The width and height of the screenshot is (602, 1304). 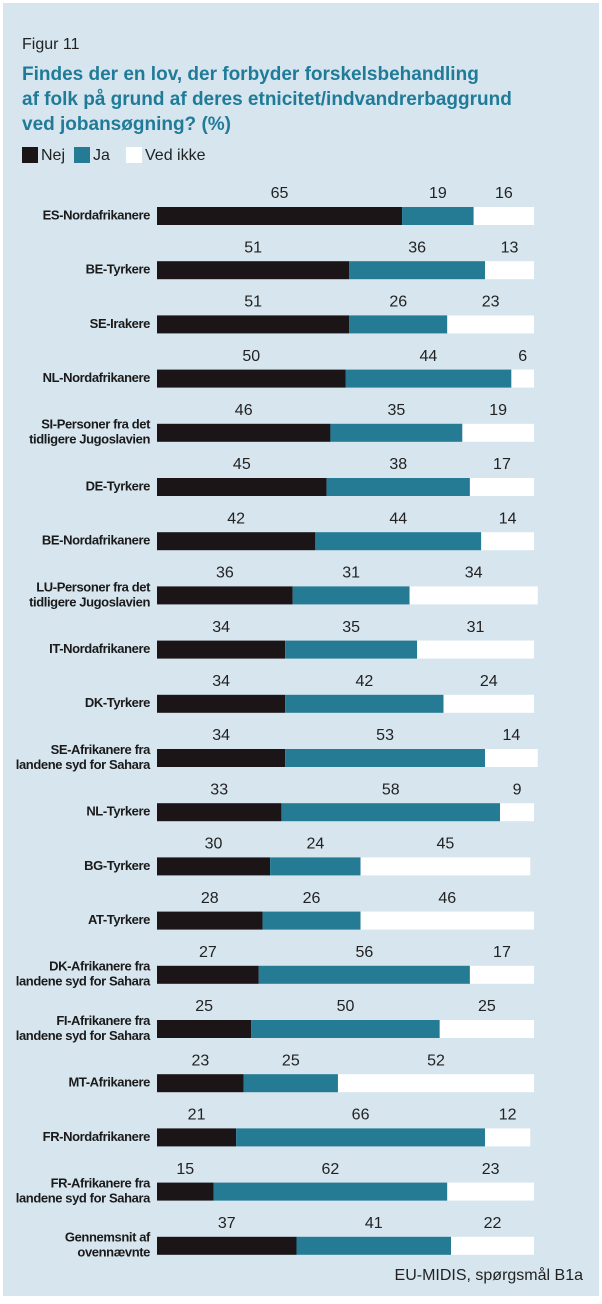 I want to click on category-label: FI-Afrikanere fra, so click(x=103, y=1020).